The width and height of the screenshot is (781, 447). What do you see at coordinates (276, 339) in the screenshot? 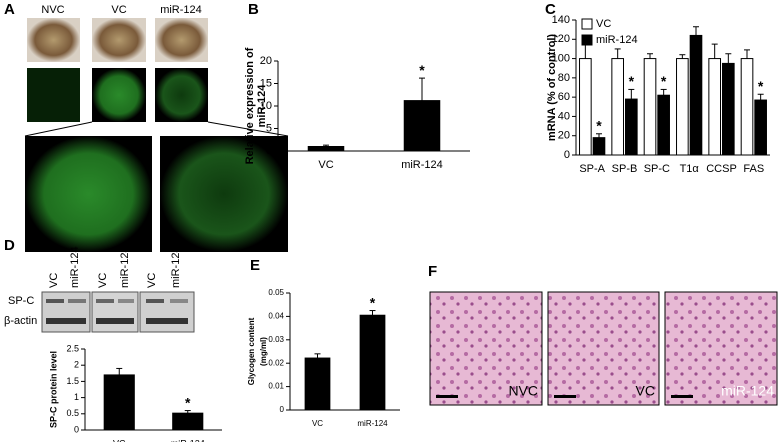
I see `y-tick-label: 0.03` at bounding box center [276, 339].